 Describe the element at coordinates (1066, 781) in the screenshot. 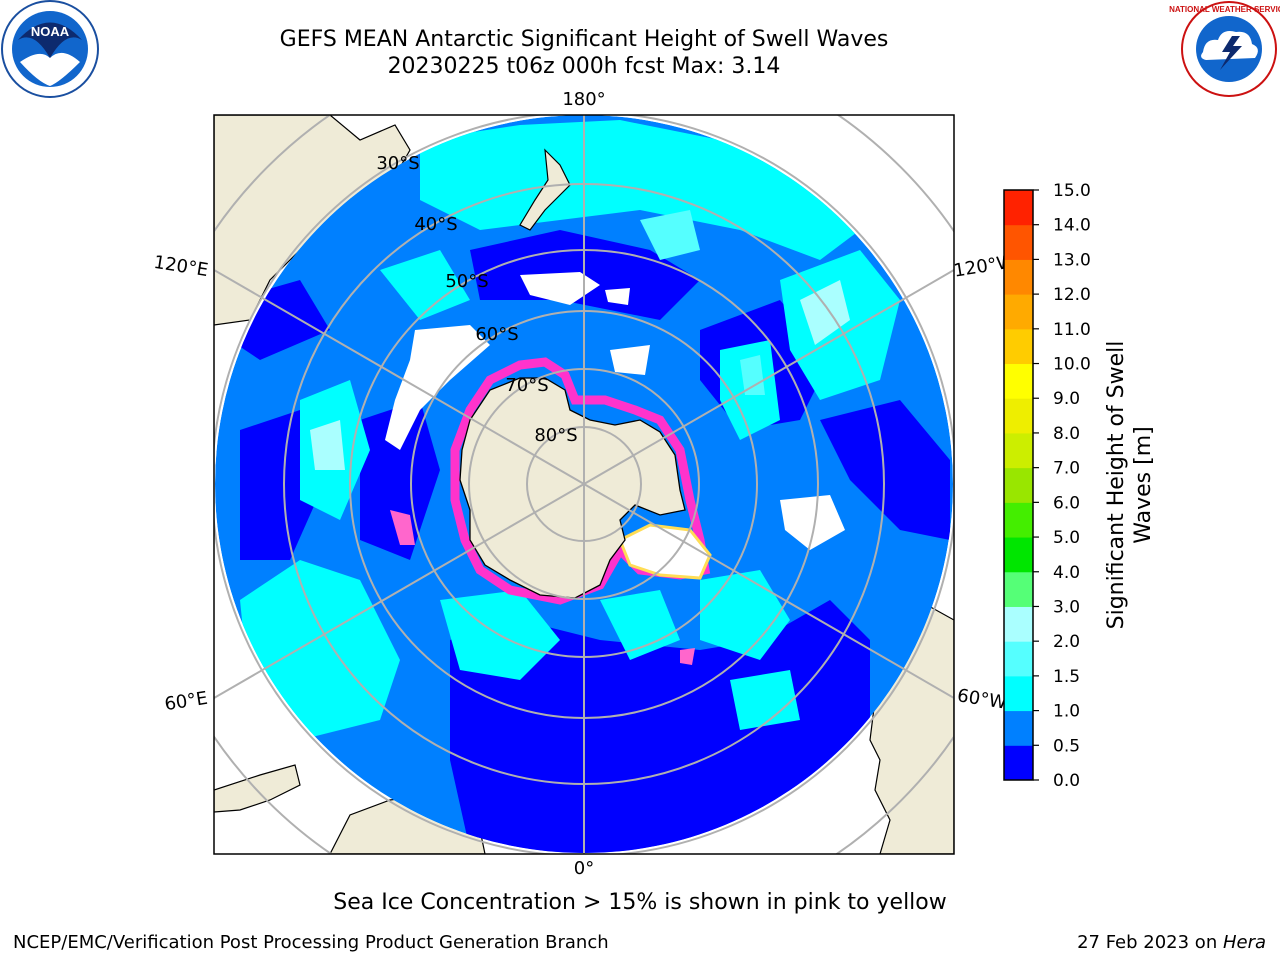

I see `colorbar-tick-label: 0.0` at that location.